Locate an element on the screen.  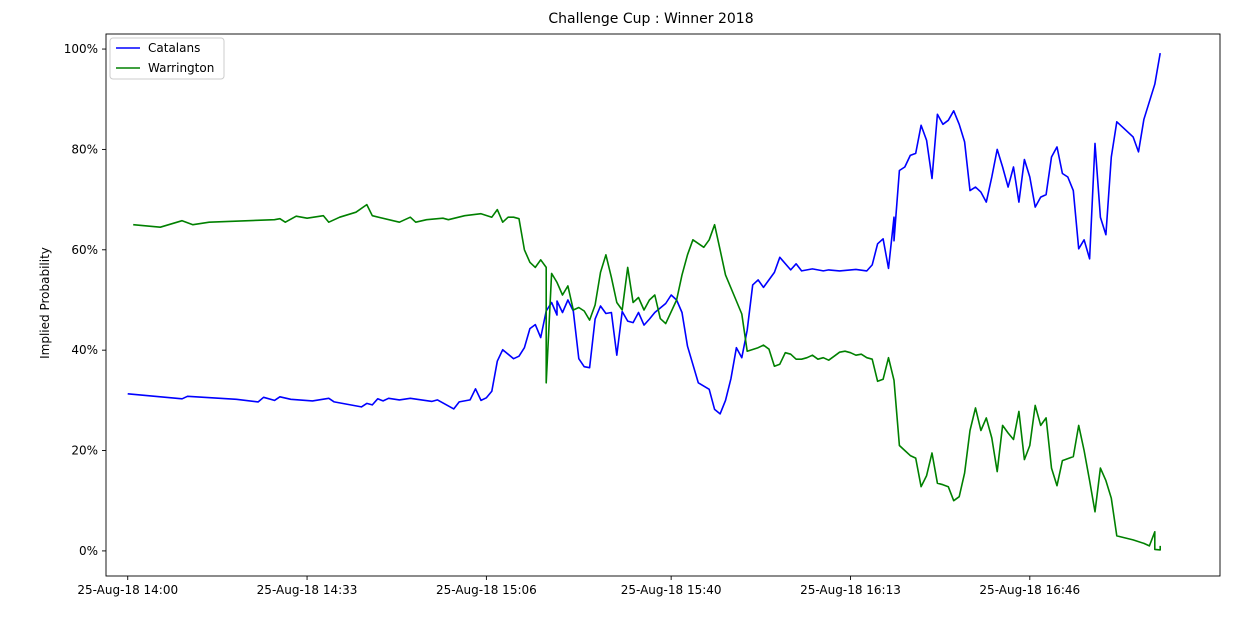
x-tick-label: 25-Aug-18 14:33 is located at coordinates (307, 590).